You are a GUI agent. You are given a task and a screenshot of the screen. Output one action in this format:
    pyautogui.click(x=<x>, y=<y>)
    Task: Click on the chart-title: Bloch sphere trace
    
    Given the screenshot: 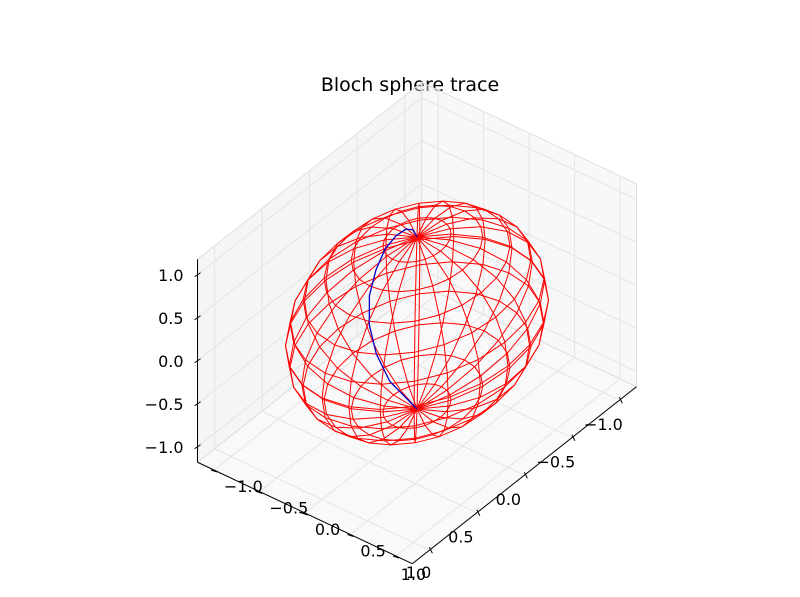 What is the action you would take?
    pyautogui.click(x=410, y=85)
    